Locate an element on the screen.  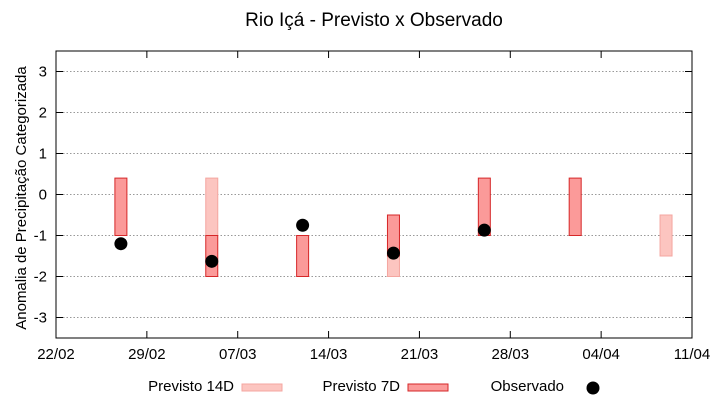
chart-title: Rio Içá - Previsto x Observado is located at coordinates (374, 20).